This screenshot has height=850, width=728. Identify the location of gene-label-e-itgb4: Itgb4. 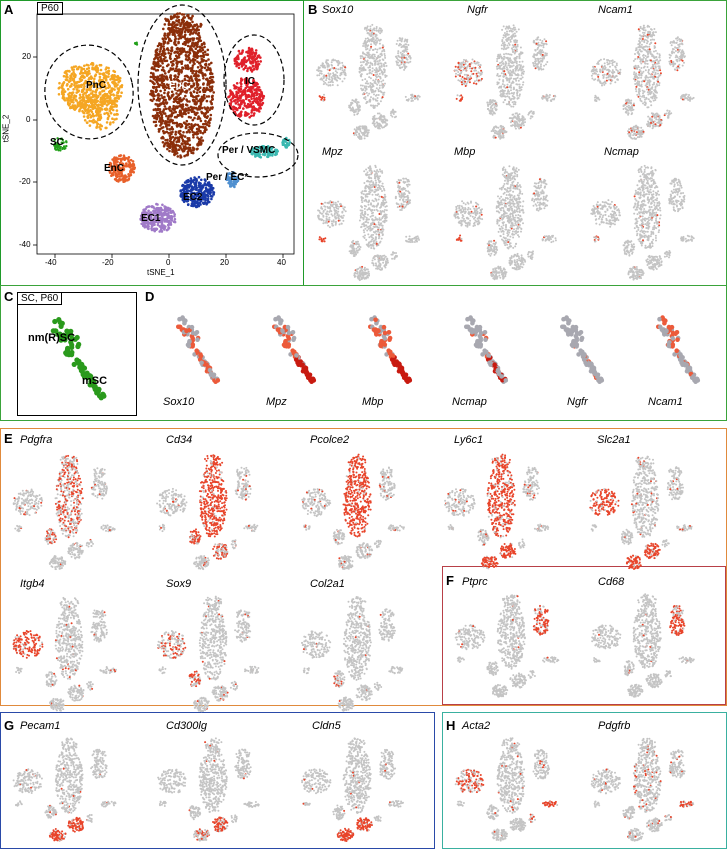
(32, 584).